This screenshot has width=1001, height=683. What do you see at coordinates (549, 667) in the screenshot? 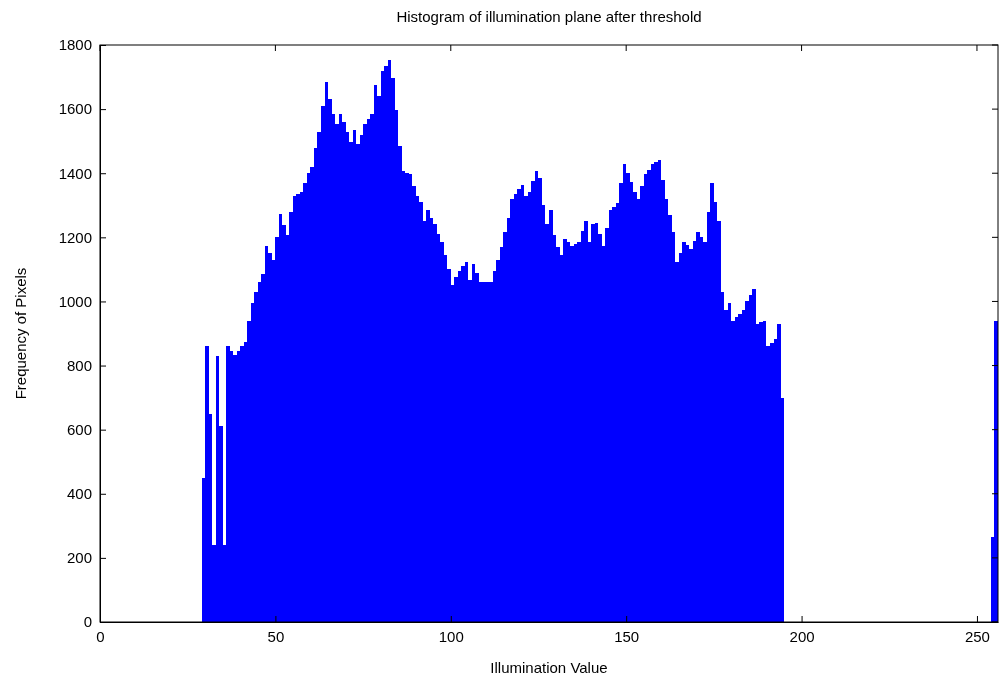
I see `x-axis-title: Illumination Value` at bounding box center [549, 667].